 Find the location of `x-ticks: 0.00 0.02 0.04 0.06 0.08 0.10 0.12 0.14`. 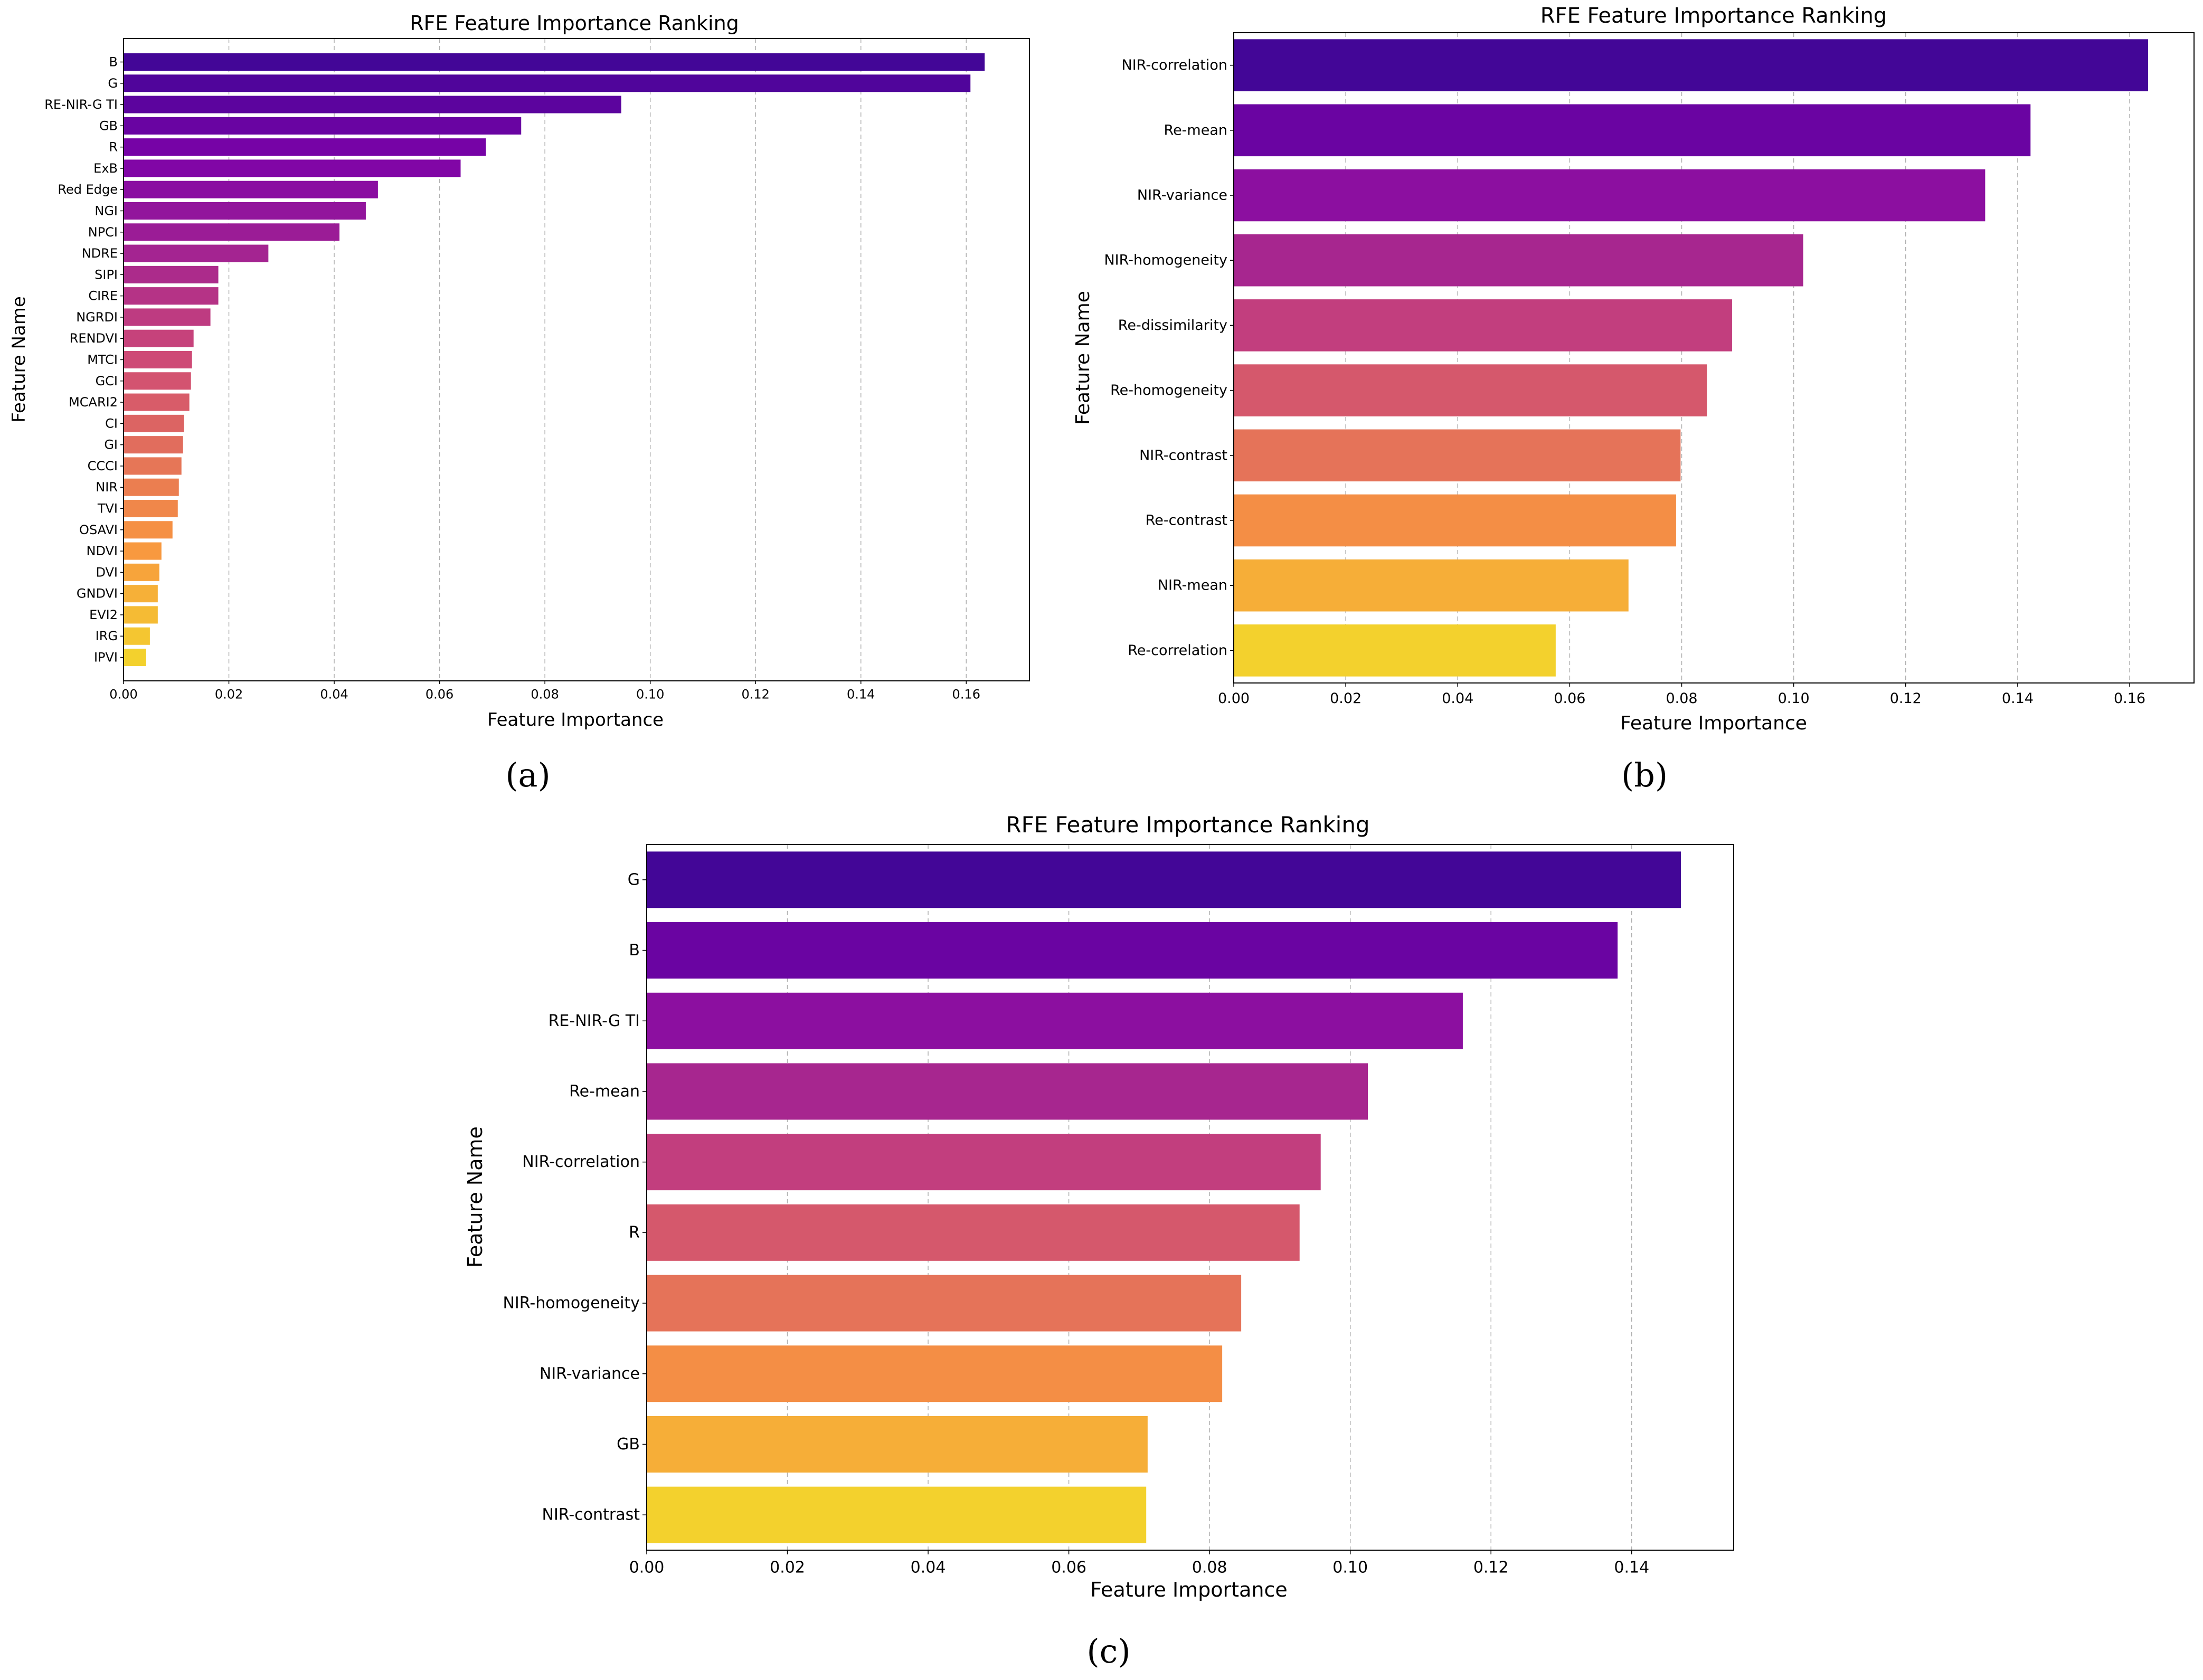

x-ticks: 0.00 0.02 0.04 0.06 0.08 0.10 0.12 0.14 is located at coordinates (1139, 1563).